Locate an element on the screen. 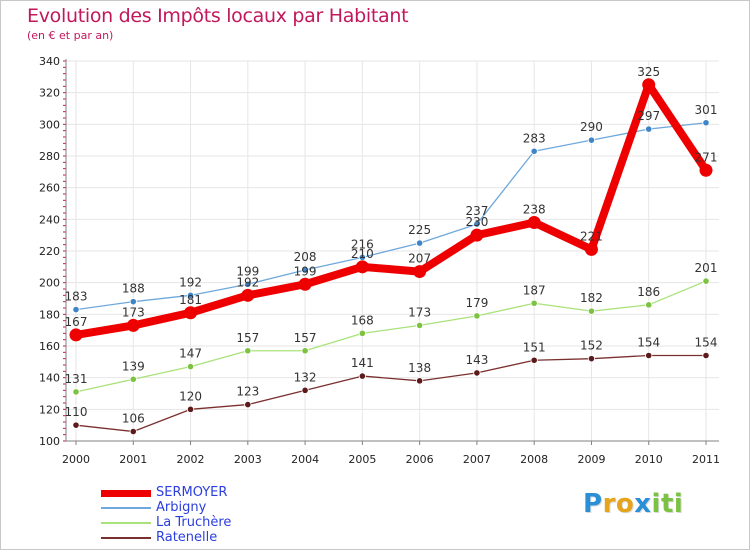 This screenshot has height=550, width=750. data-label-ratenelle: 106 is located at coordinates (133, 419).